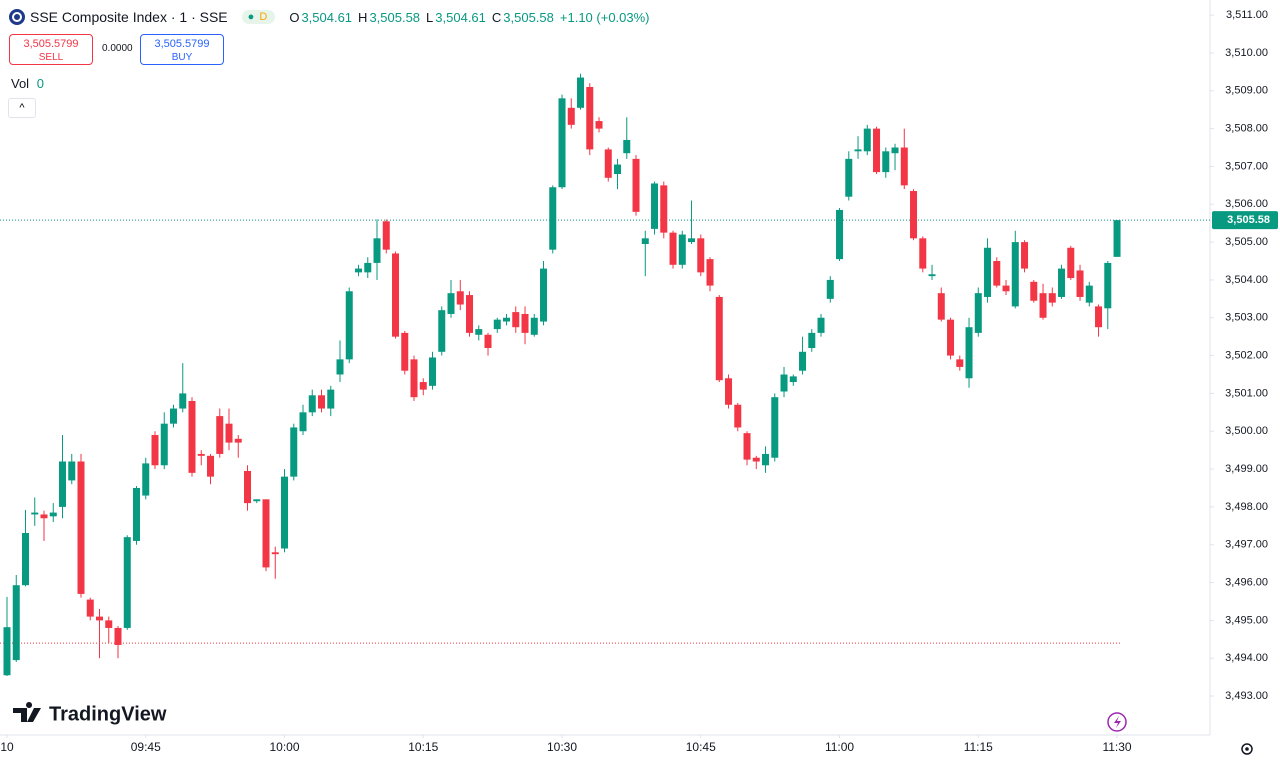  Describe the element at coordinates (27, 83) in the screenshot. I see `volume-legend: Vol 0` at that location.